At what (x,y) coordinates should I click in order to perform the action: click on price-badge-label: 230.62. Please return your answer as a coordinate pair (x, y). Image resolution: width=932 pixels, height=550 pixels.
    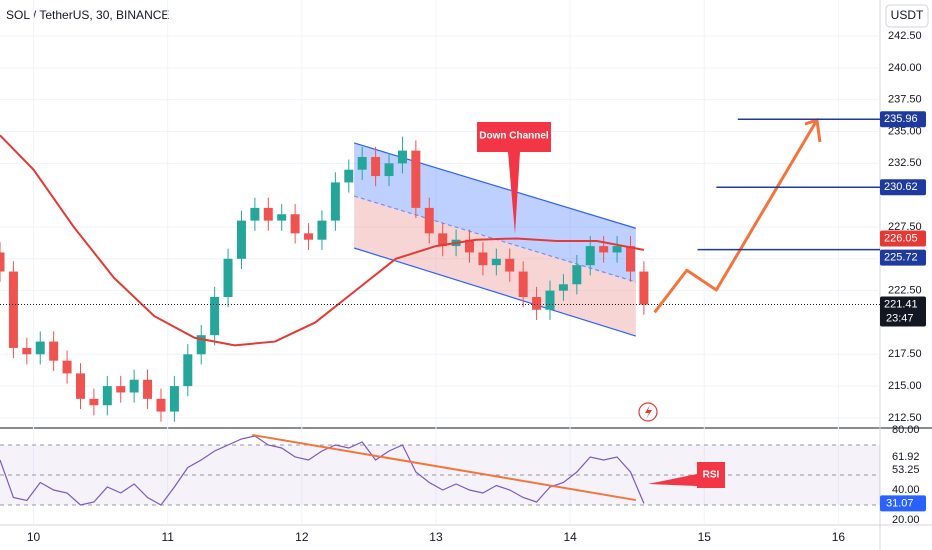
    Looking at the image, I should click on (901, 187).